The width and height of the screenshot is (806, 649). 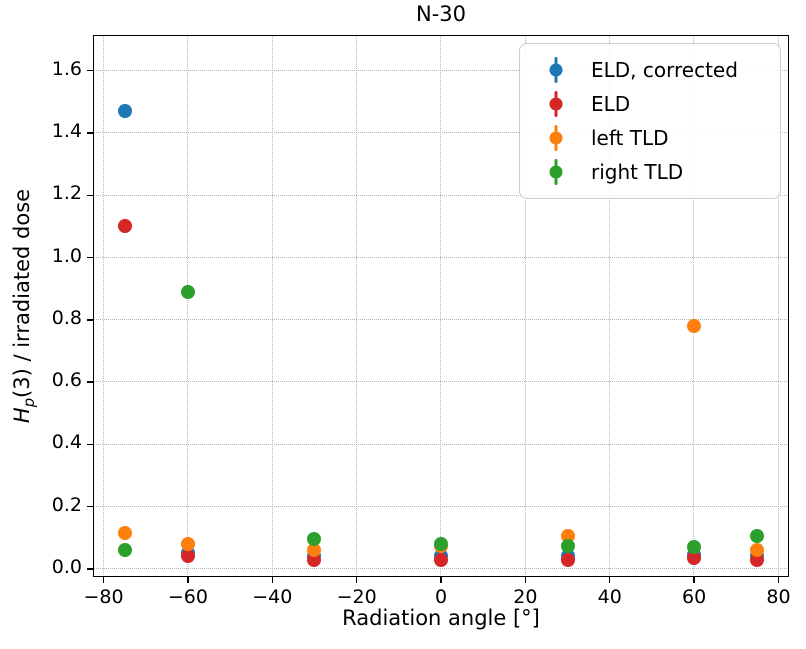 What do you see at coordinates (124, 550) in the screenshot?
I see `point-right-tld-at--75` at bounding box center [124, 550].